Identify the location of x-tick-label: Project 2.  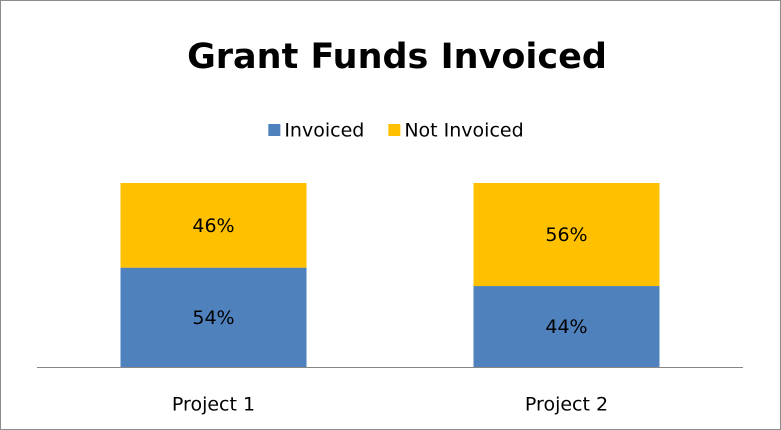
(566, 405).